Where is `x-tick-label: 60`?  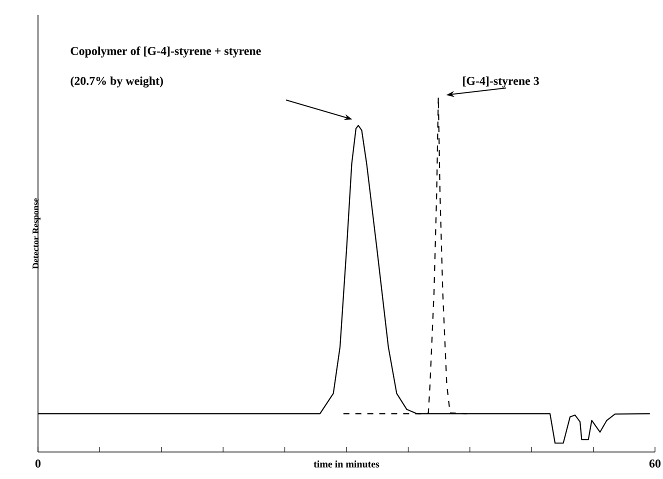
x-tick-label: 60 is located at coordinates (655, 464).